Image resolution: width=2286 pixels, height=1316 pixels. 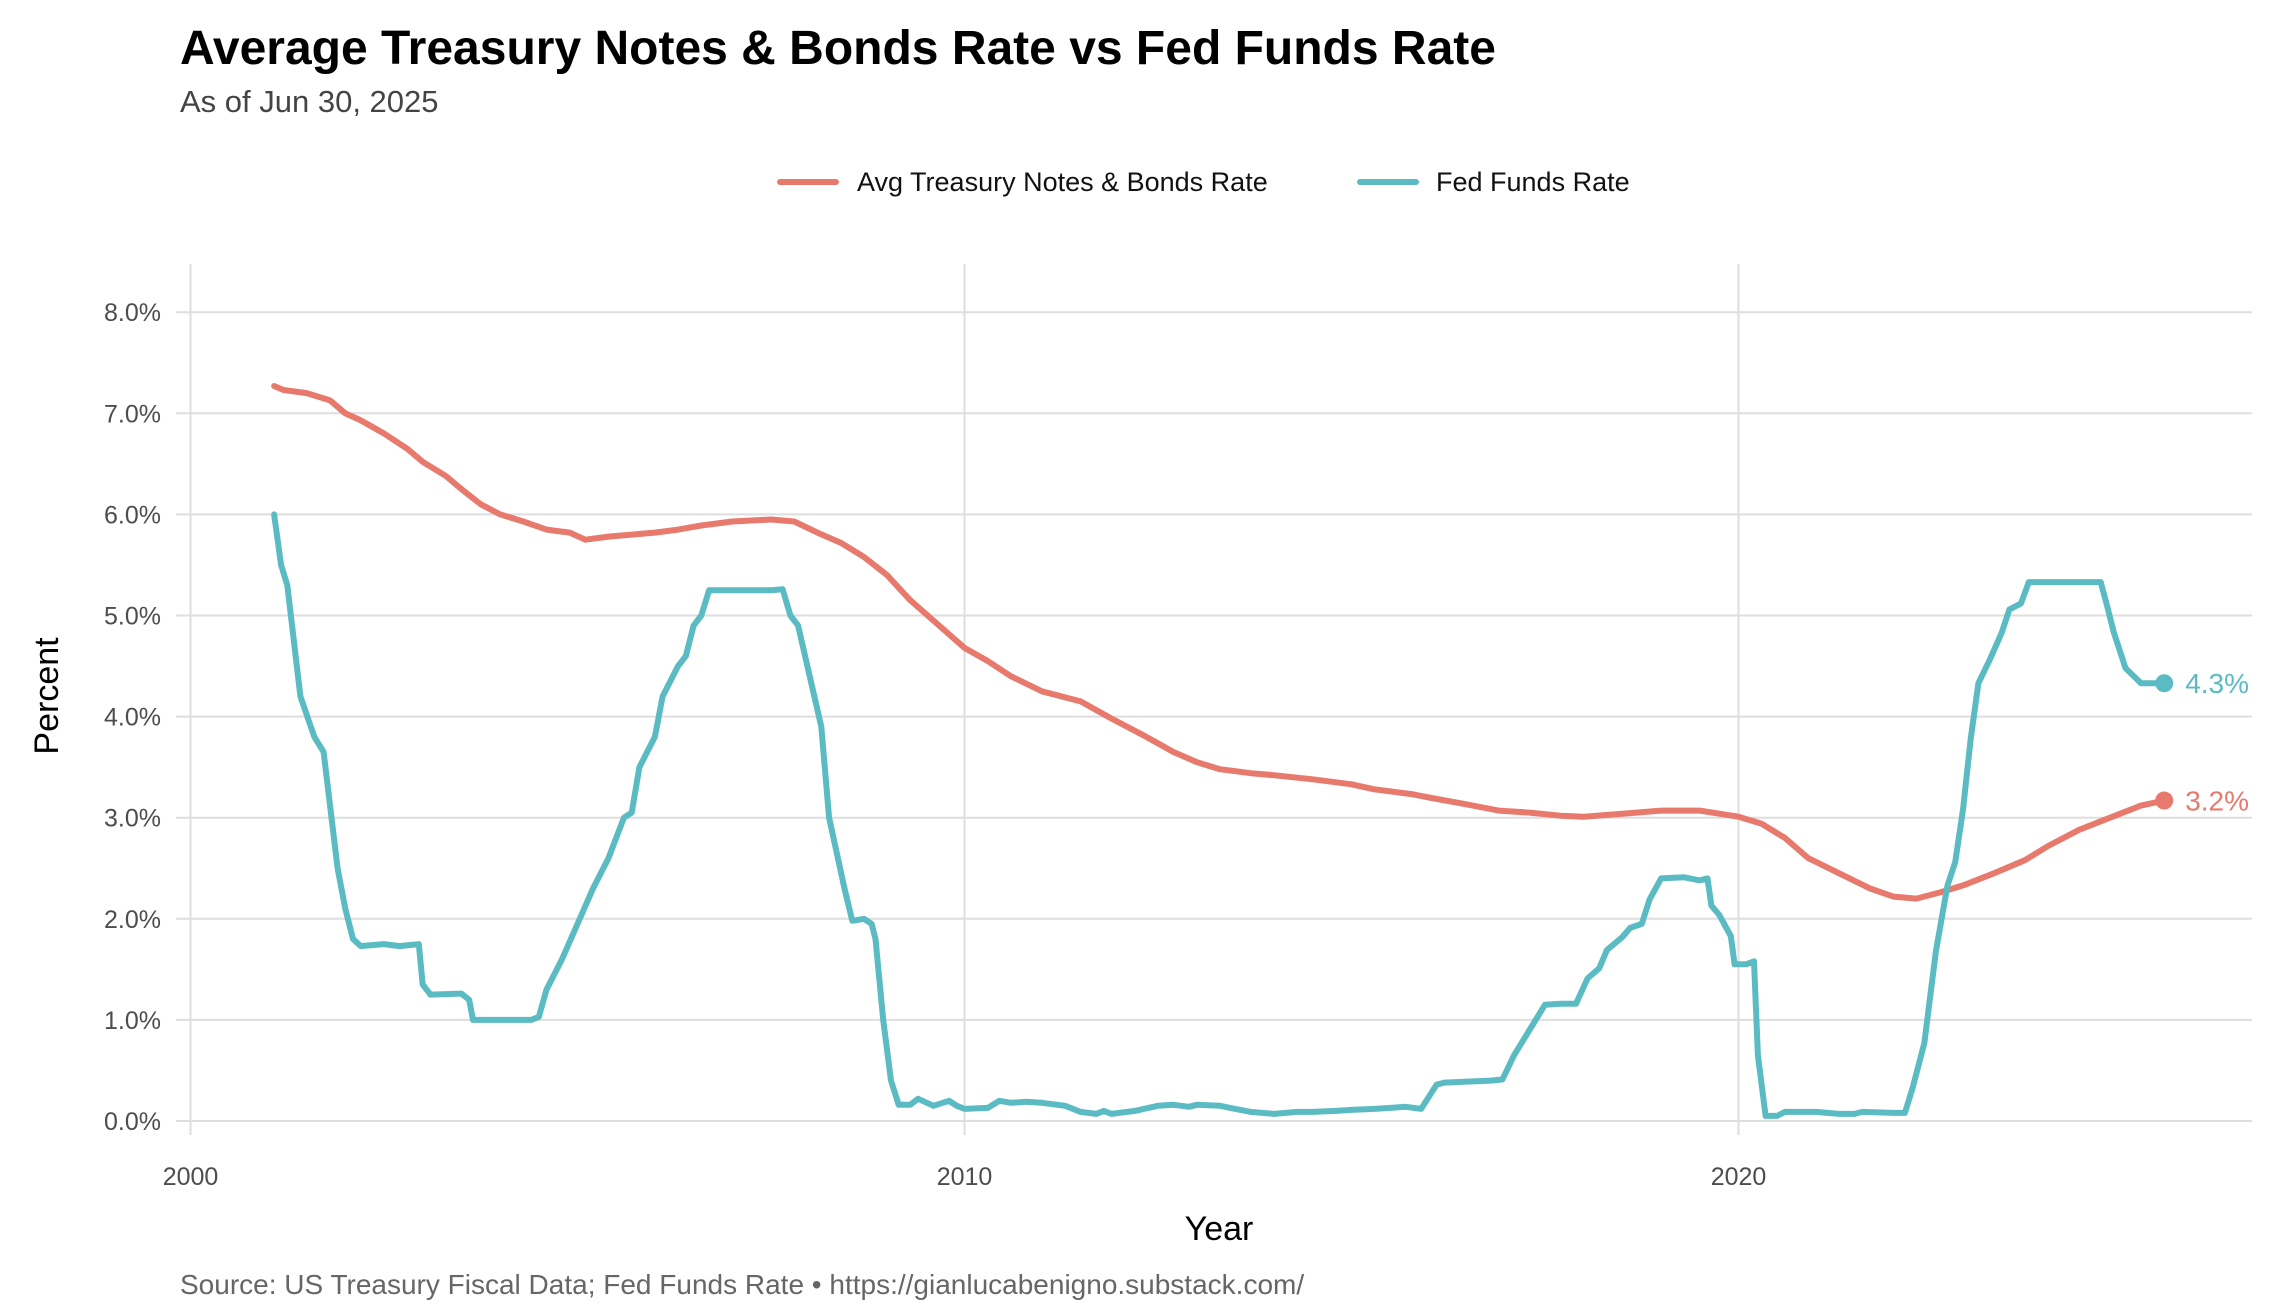 I want to click on y-axis-ticks: 0.0% 1.0% 2.0% 3.0% 4.0% 5.0% 6.0% 7.0% 8.0%, so click(x=132, y=717).